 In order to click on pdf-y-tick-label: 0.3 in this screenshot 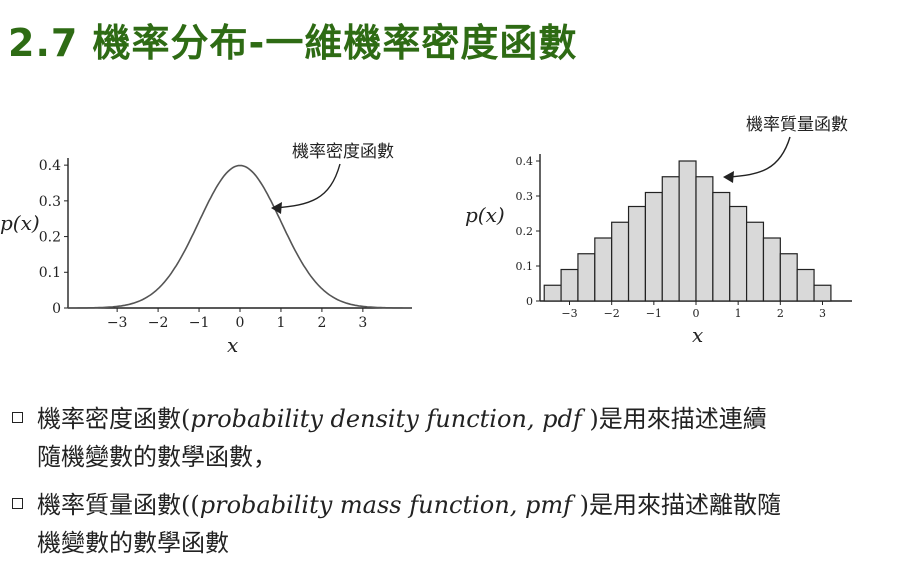, I will do `click(50, 202)`.